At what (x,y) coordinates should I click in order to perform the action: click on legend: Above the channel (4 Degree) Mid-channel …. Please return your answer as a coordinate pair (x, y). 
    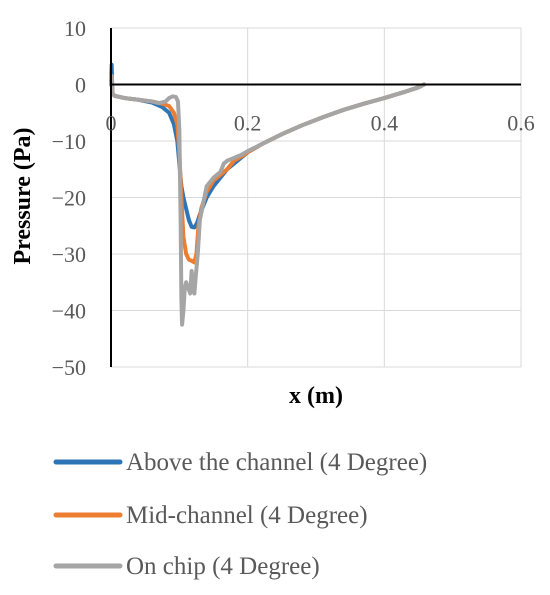
    Looking at the image, I should click on (240, 514).